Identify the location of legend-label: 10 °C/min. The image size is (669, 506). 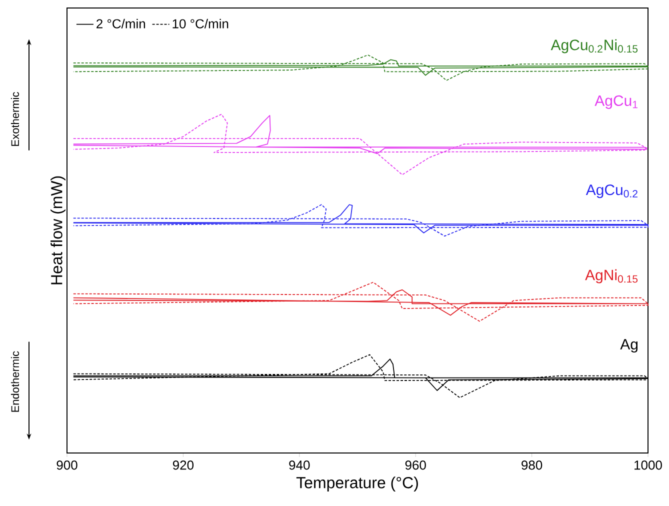
(200, 23).